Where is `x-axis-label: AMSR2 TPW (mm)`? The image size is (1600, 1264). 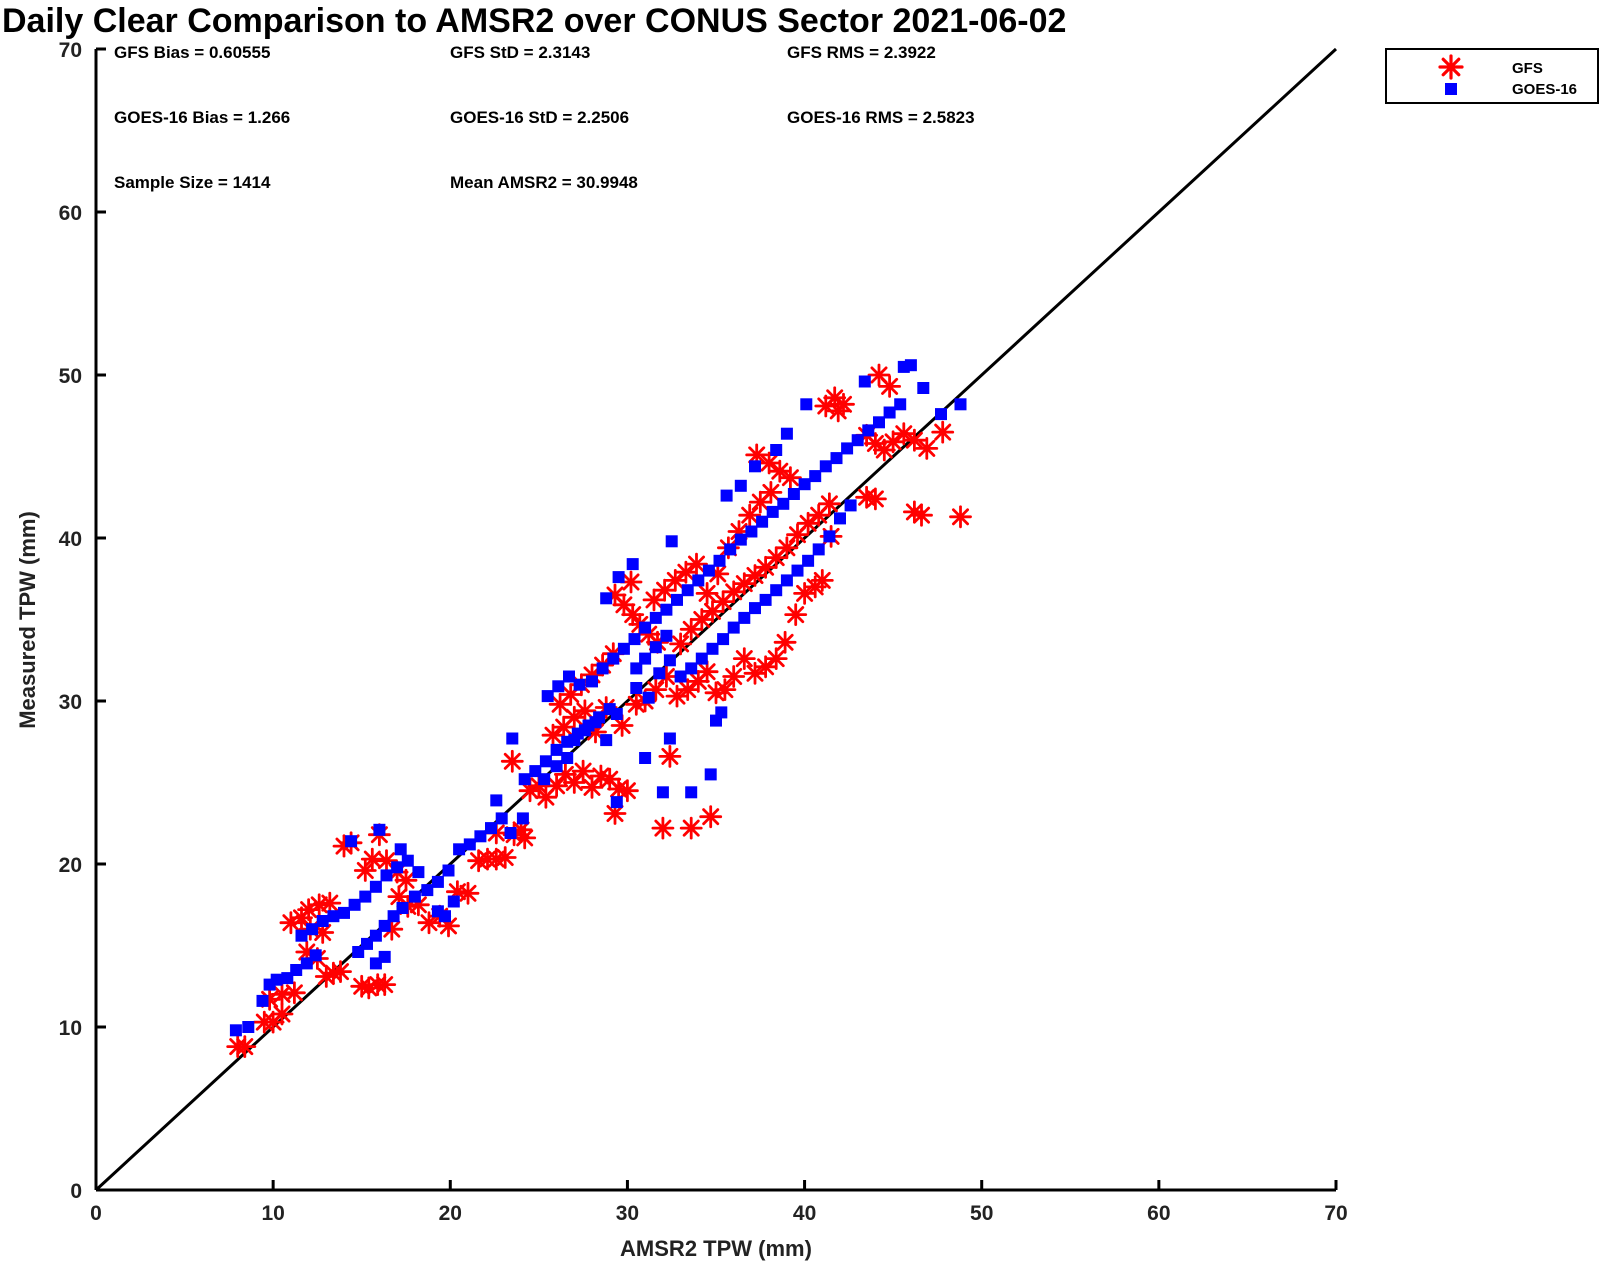
x-axis-label: AMSR2 TPW (mm) is located at coordinates (716, 1248).